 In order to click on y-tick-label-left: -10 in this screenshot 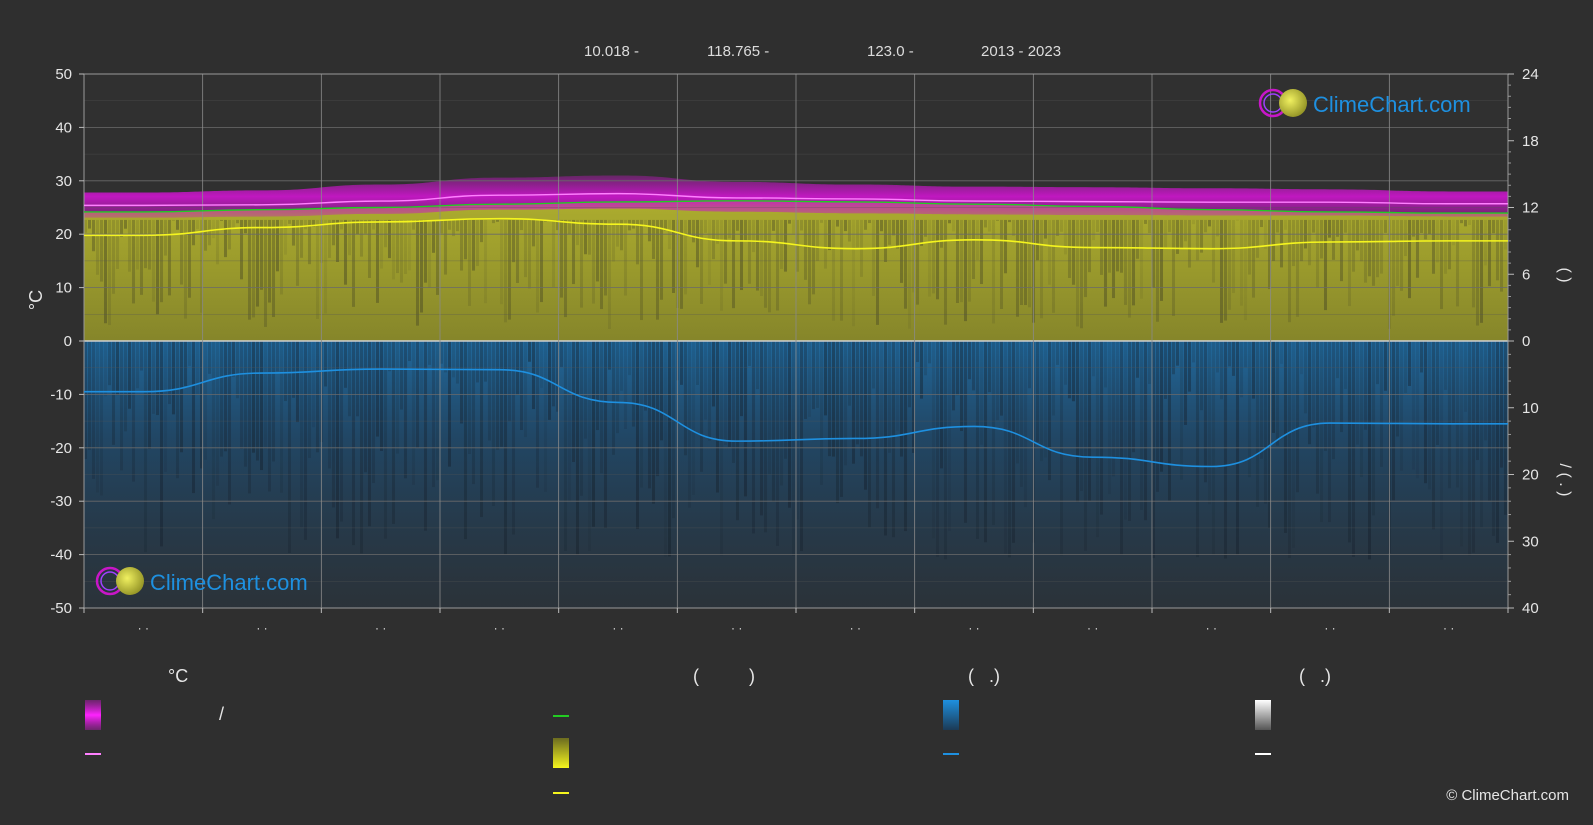, I will do `click(61, 394)`.